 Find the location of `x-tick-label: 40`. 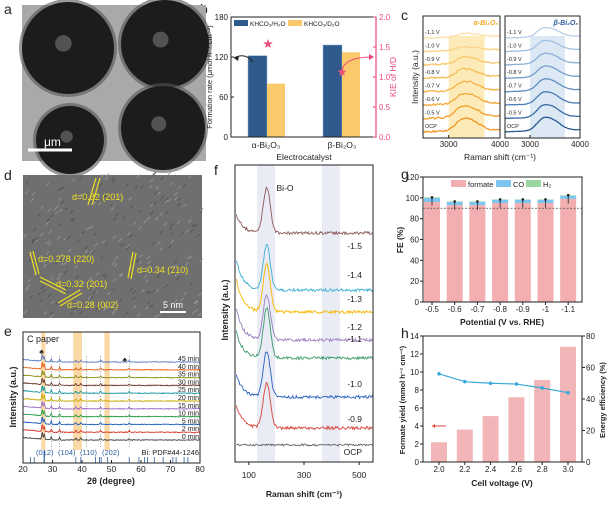

x-tick-label: 40 is located at coordinates (82, 469).